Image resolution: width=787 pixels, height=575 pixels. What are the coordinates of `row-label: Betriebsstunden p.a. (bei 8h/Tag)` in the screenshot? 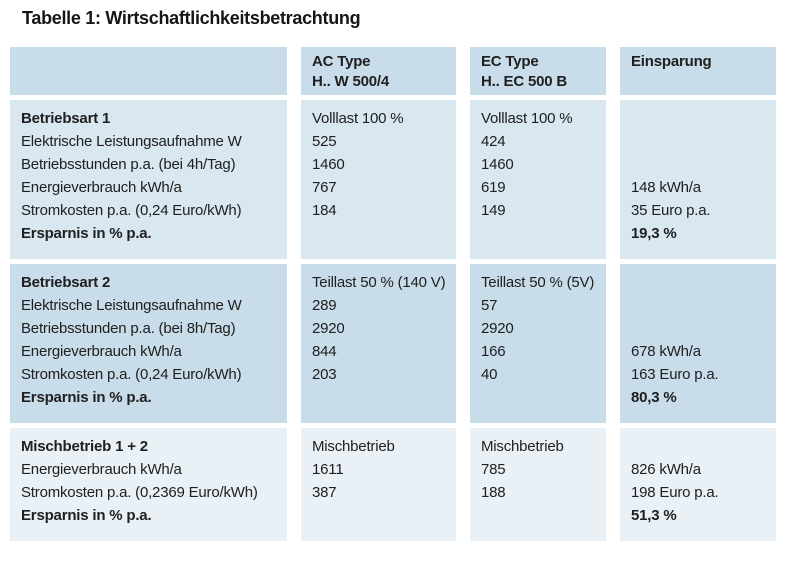 It's located at (128, 328).